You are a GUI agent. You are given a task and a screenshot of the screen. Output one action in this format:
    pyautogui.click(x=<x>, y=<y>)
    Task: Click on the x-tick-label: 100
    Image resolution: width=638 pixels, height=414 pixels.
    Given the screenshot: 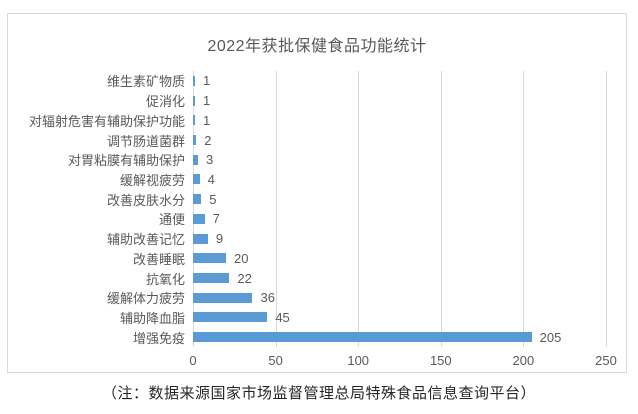 What is the action you would take?
    pyautogui.click(x=358, y=360)
    